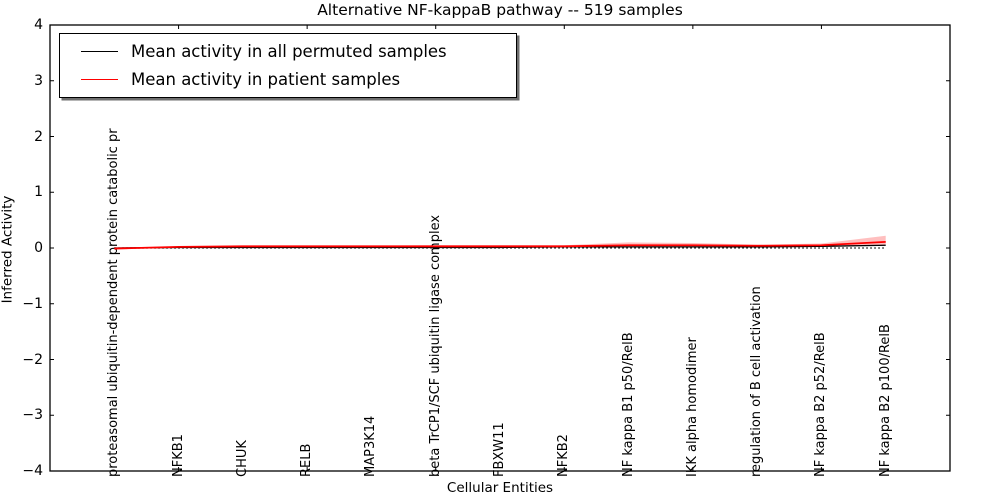  What do you see at coordinates (38, 192) in the screenshot?
I see `y-tick-label: 1` at bounding box center [38, 192].